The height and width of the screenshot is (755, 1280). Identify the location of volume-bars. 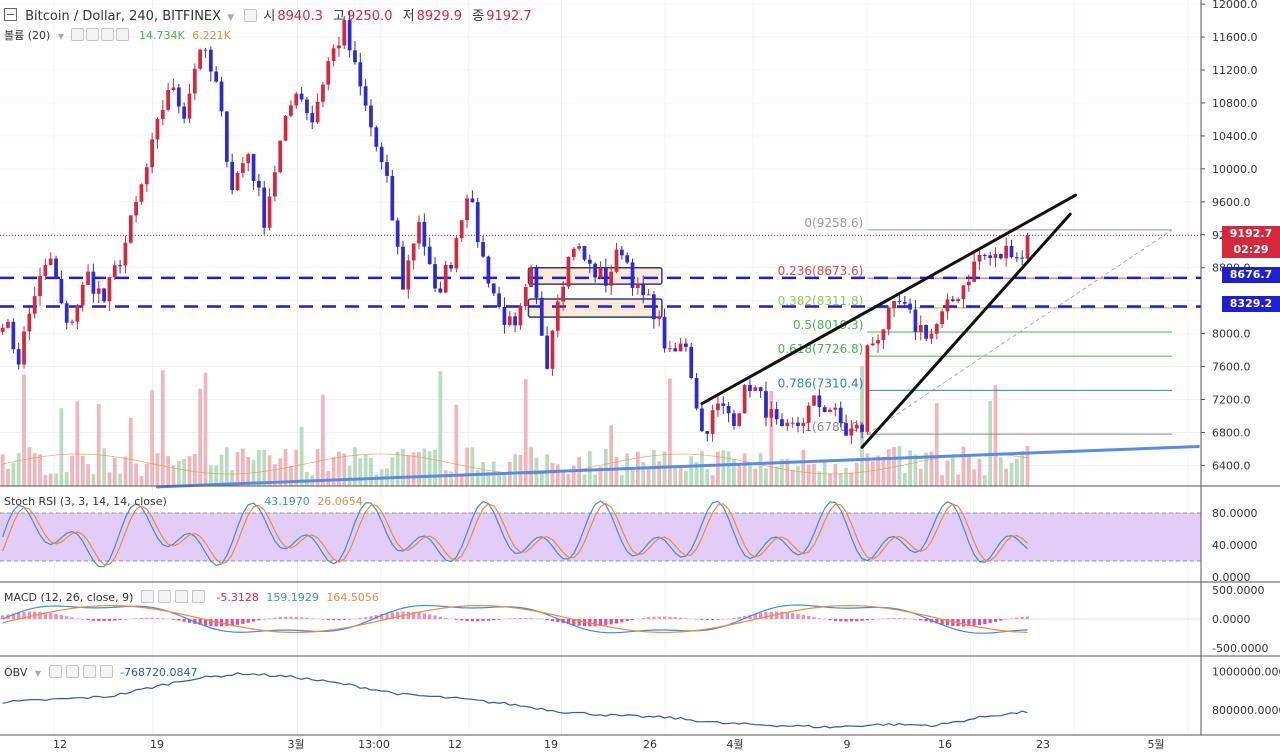
(515, 426).